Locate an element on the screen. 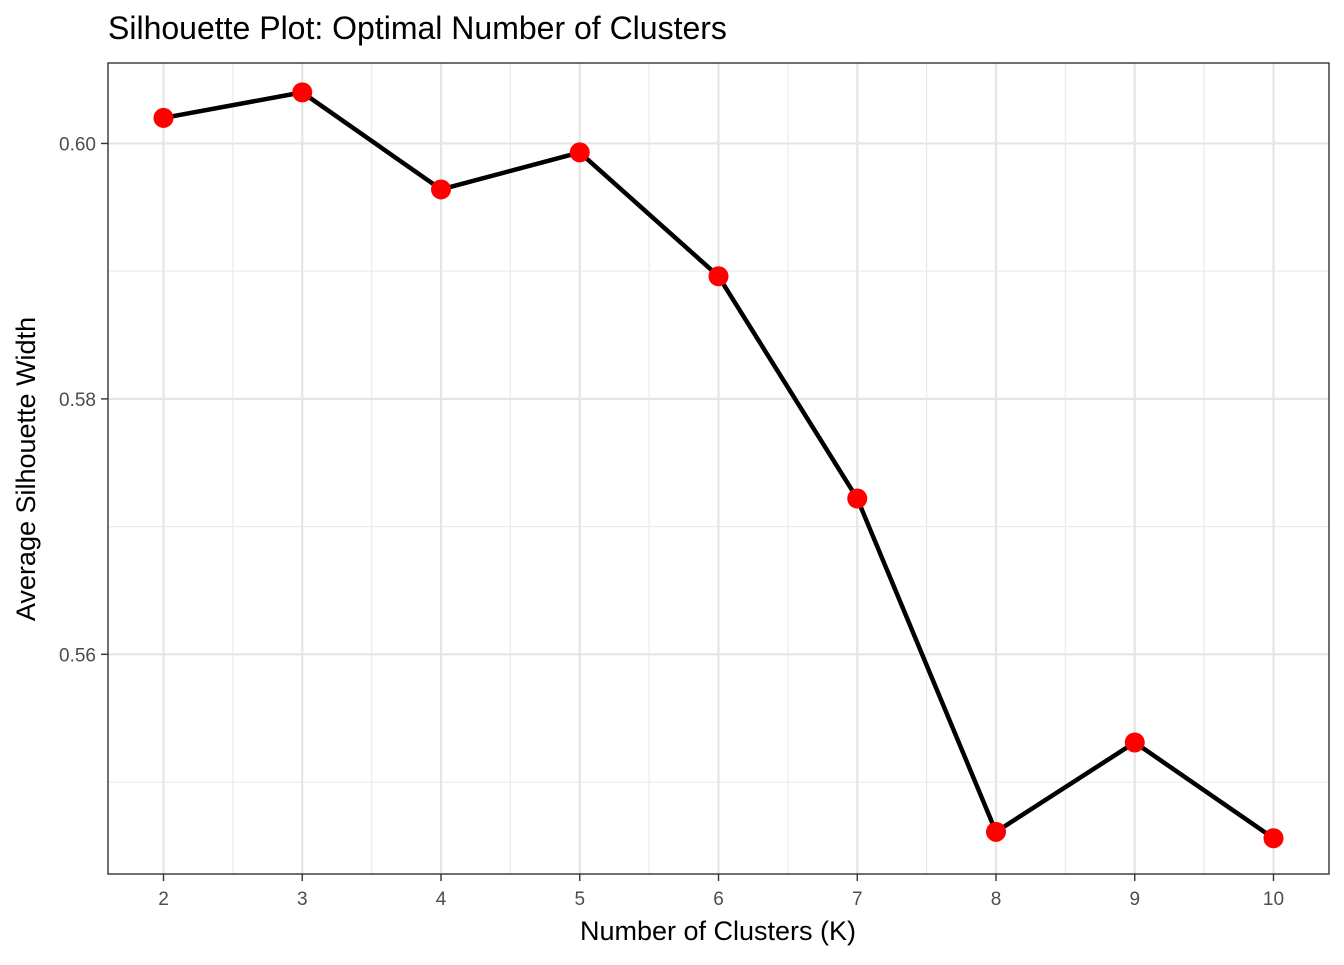  x-axis: 2 3 4 5 6 7 8 9 10 is located at coordinates (721, 892).